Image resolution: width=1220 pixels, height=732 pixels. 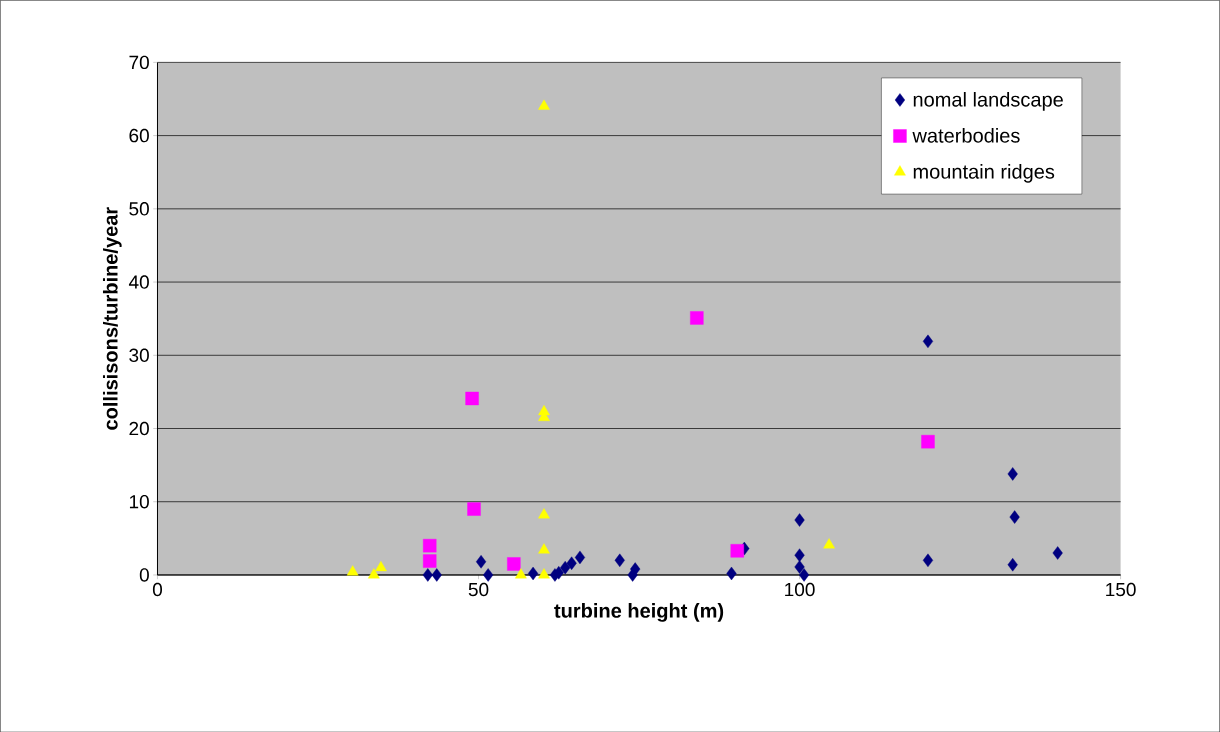 I want to click on legend-label: nomal landscape, so click(x=988, y=101).